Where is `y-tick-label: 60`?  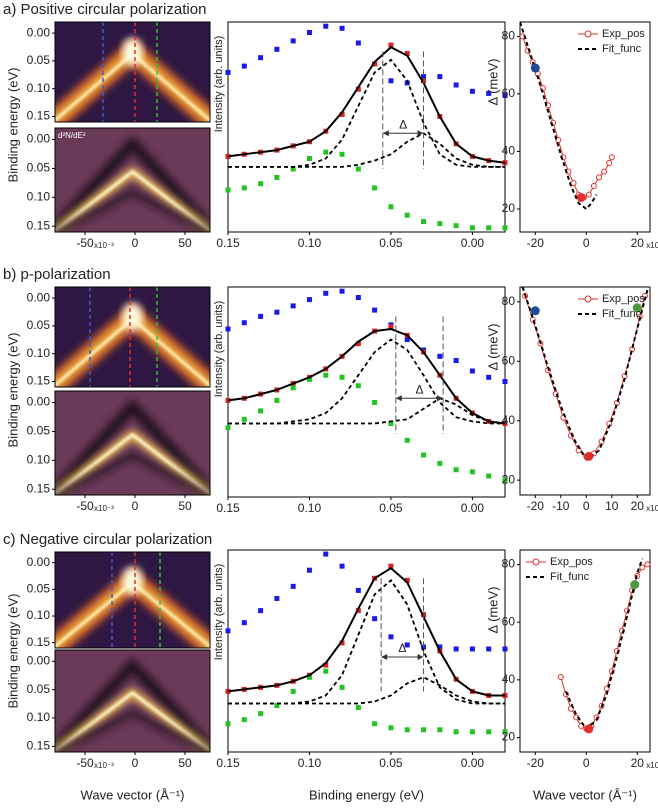 y-tick-label: 60 is located at coordinates (509, 360).